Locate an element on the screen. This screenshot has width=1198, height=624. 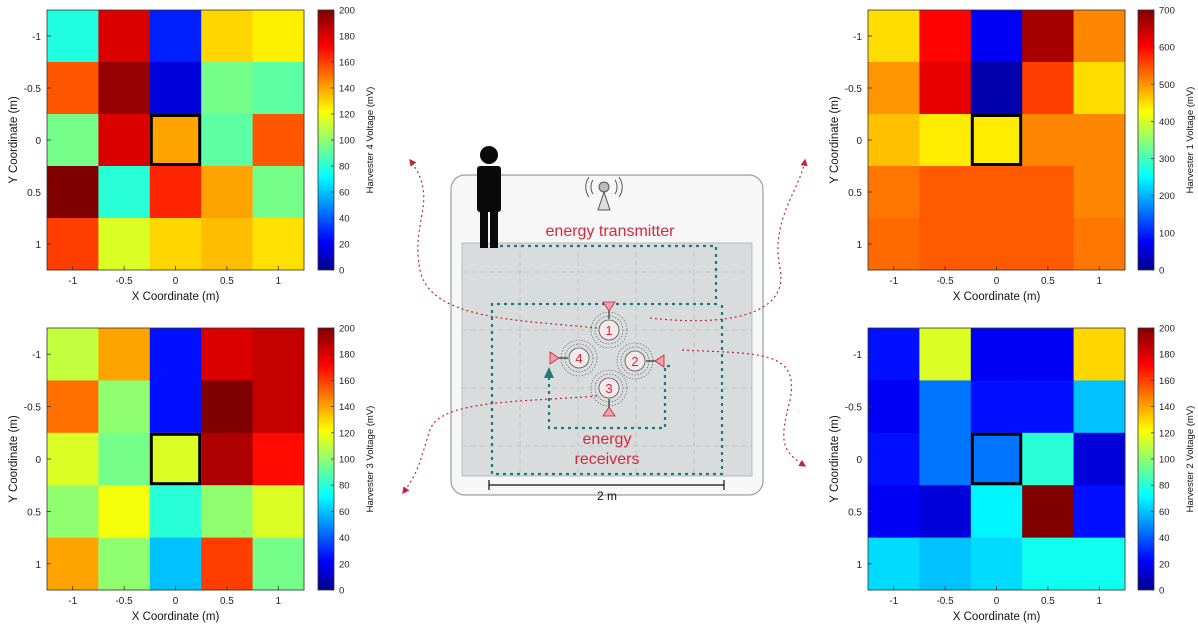
x-tick-label: 1 is located at coordinates (279, 281).